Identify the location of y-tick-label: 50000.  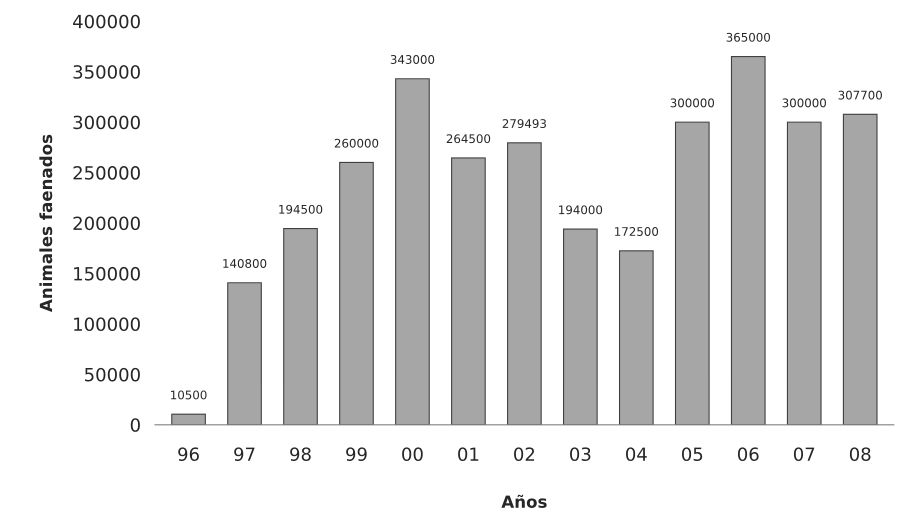
(112, 375).